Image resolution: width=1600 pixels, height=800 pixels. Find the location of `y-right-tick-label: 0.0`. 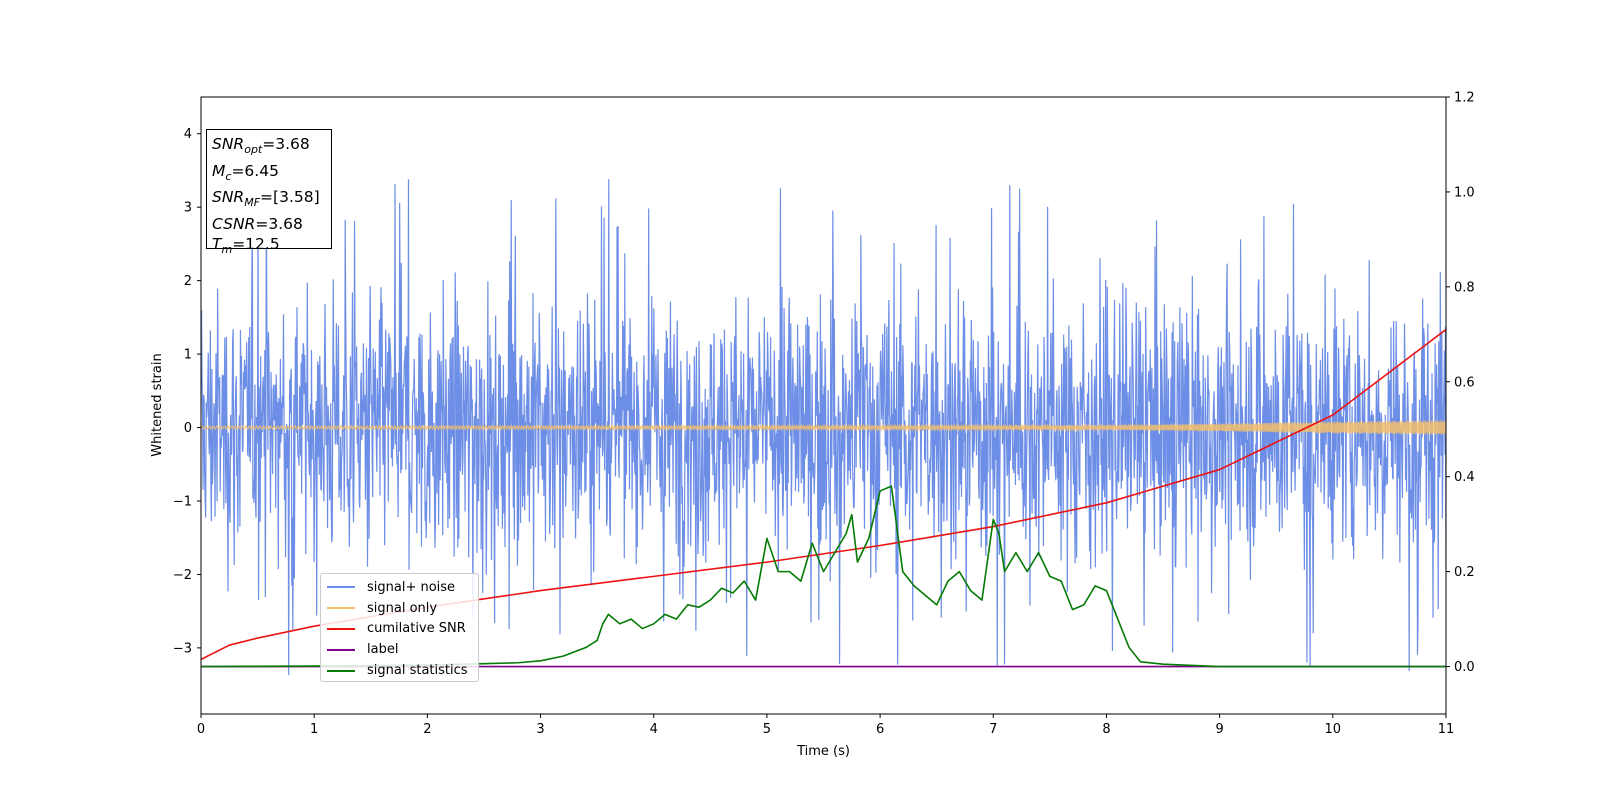

y-right-tick-label: 0.0 is located at coordinates (1464, 667).